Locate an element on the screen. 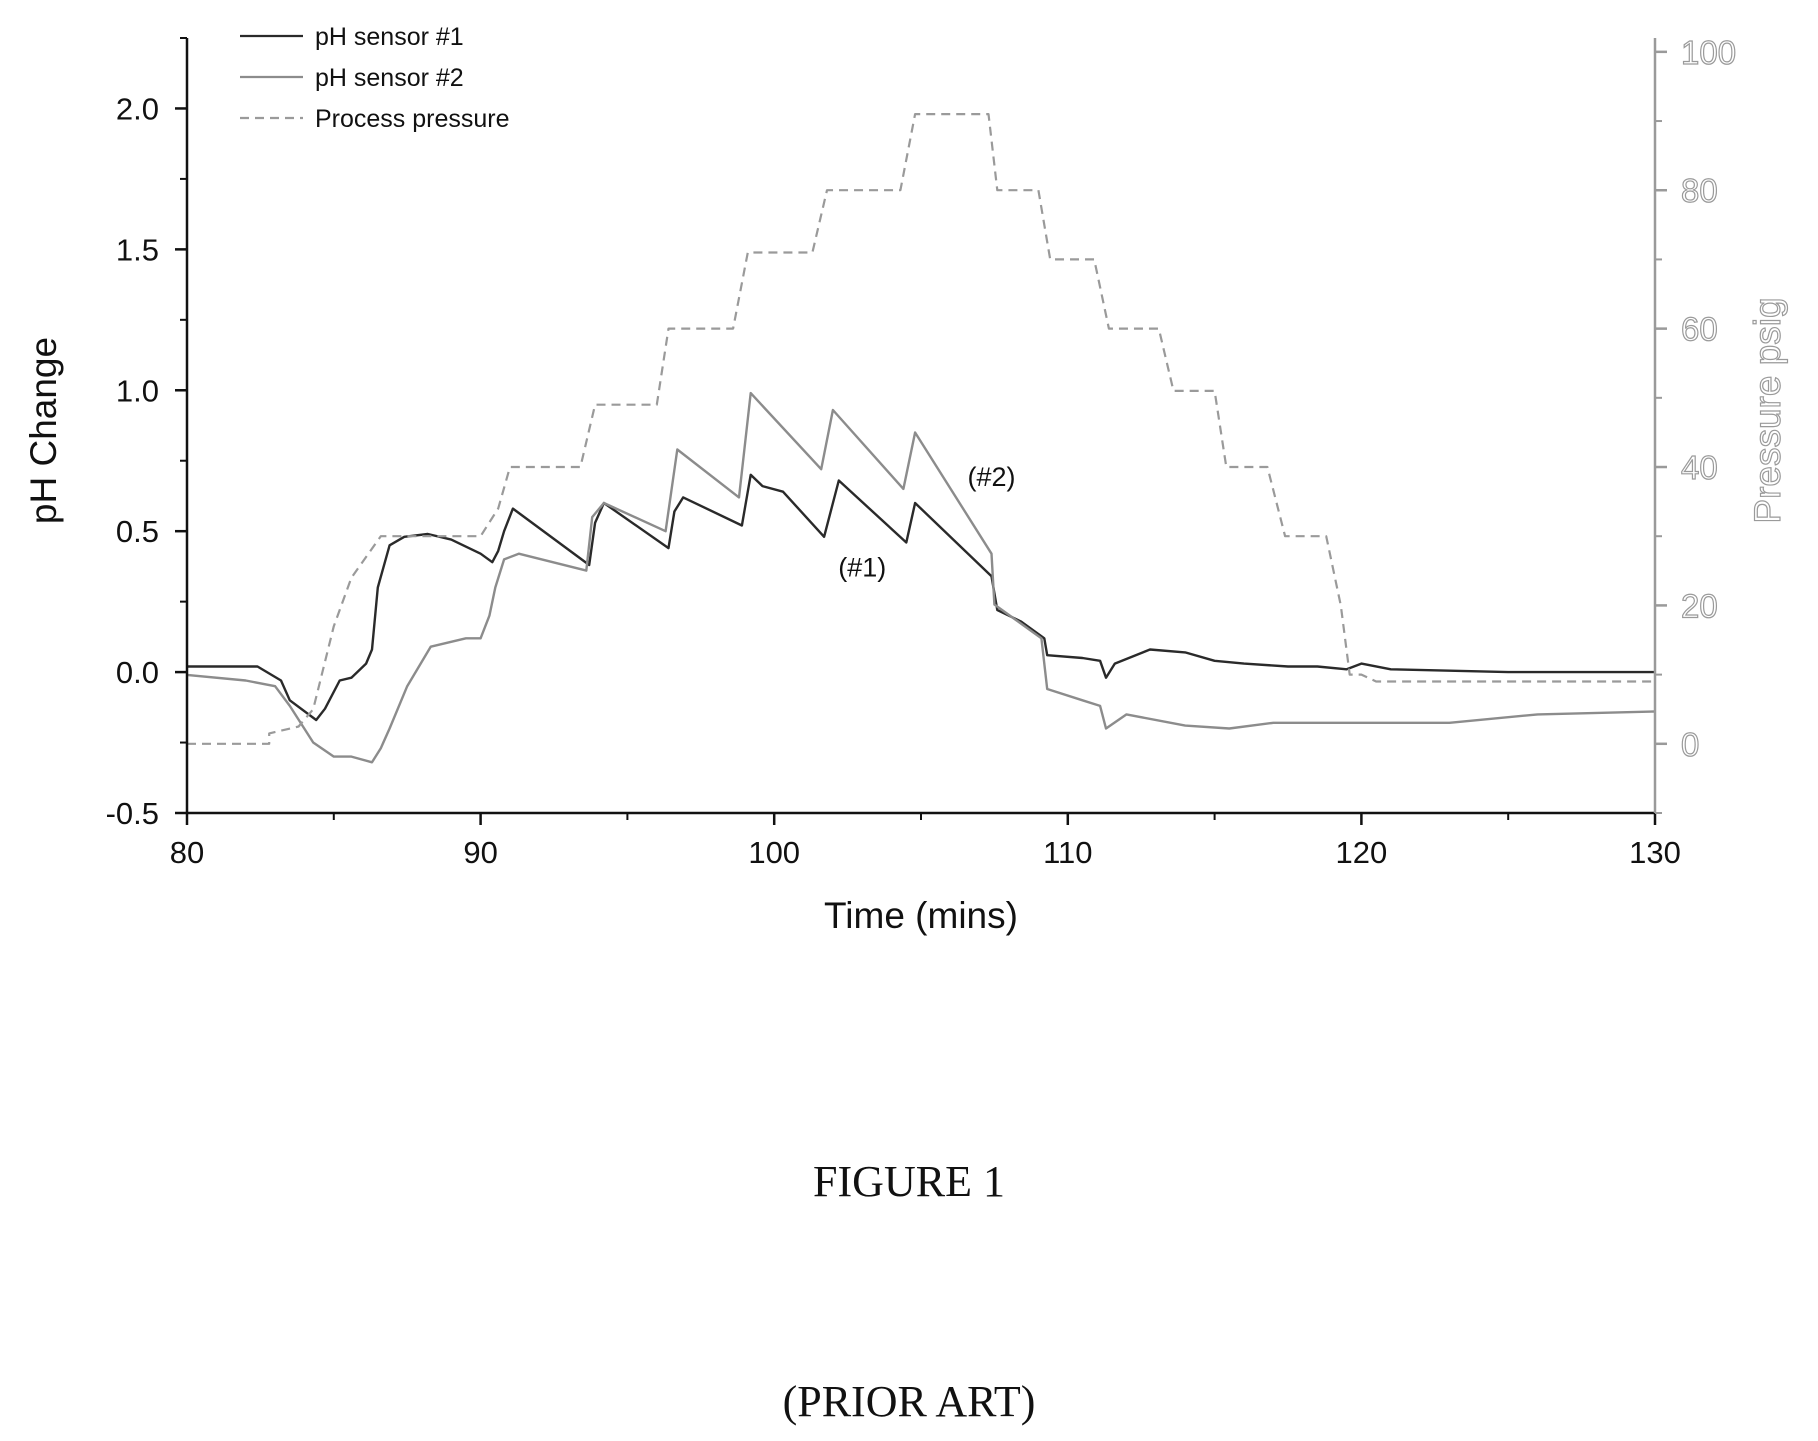  y-tick-label: 0.0 is located at coordinates (137, 672).